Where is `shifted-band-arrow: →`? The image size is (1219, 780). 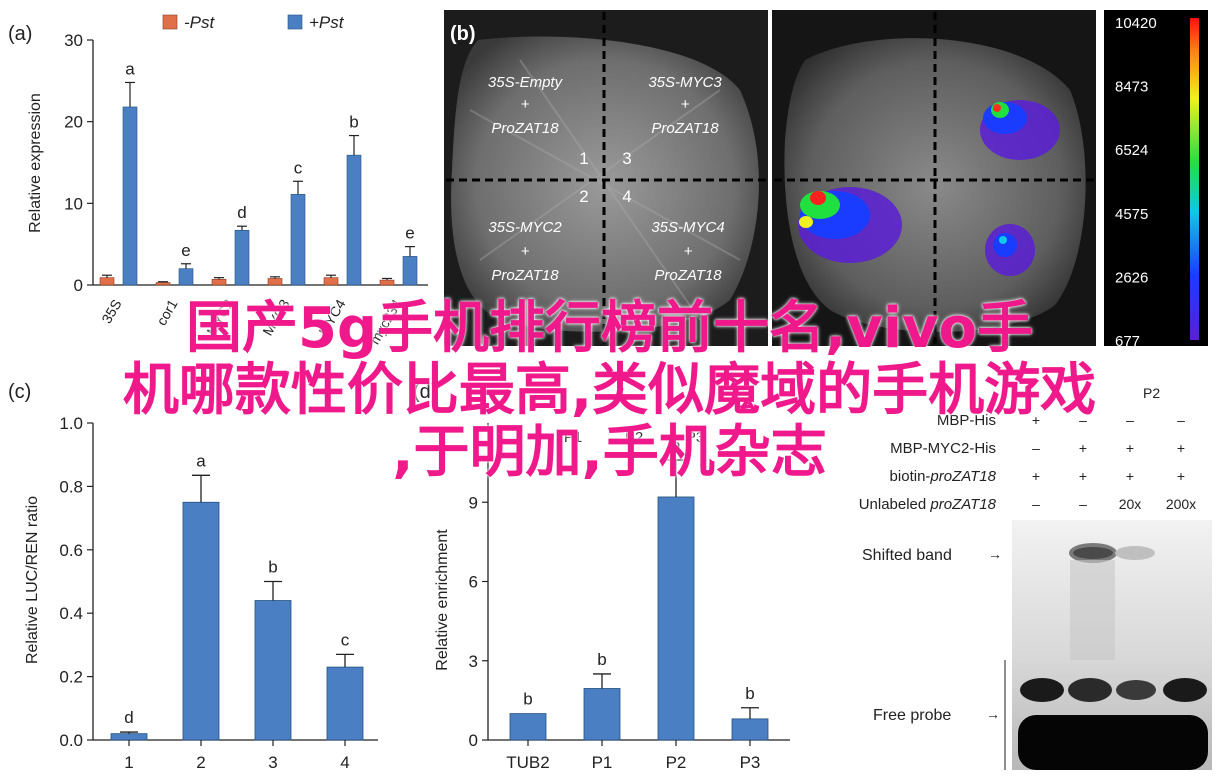 shifted-band-arrow: → is located at coordinates (995, 554).